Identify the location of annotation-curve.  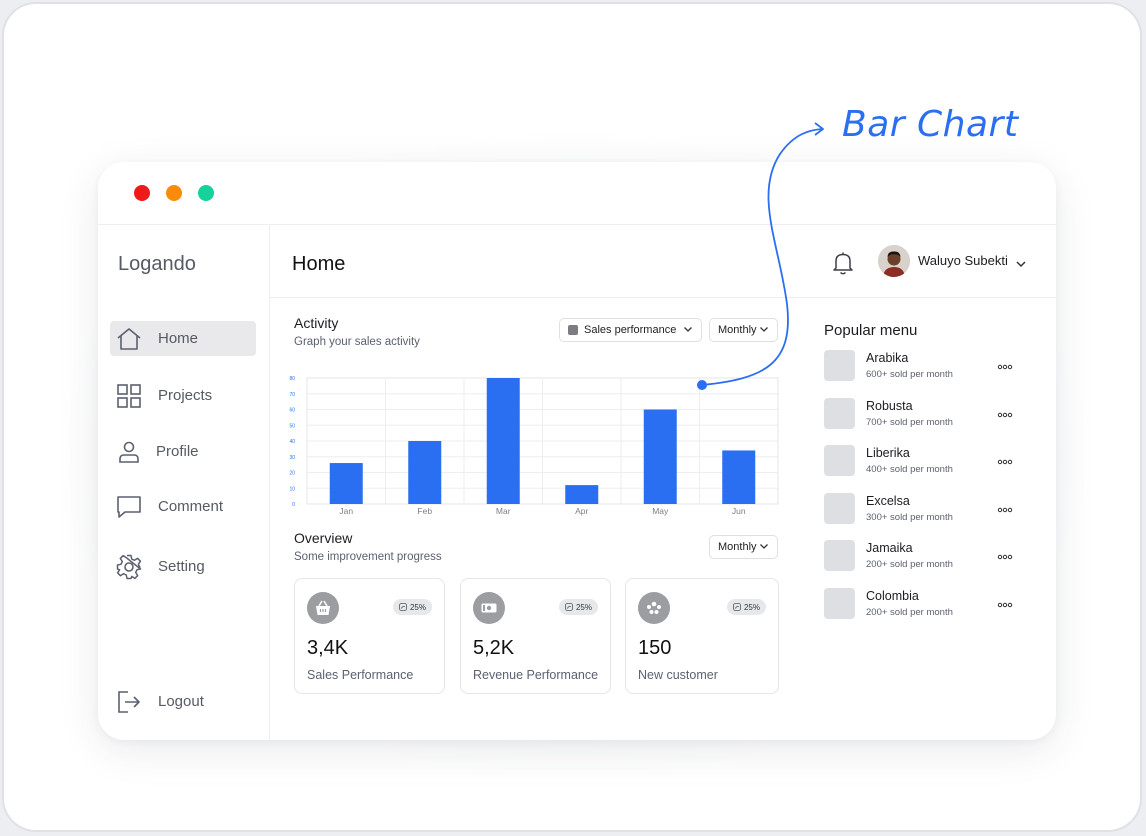
(762, 257).